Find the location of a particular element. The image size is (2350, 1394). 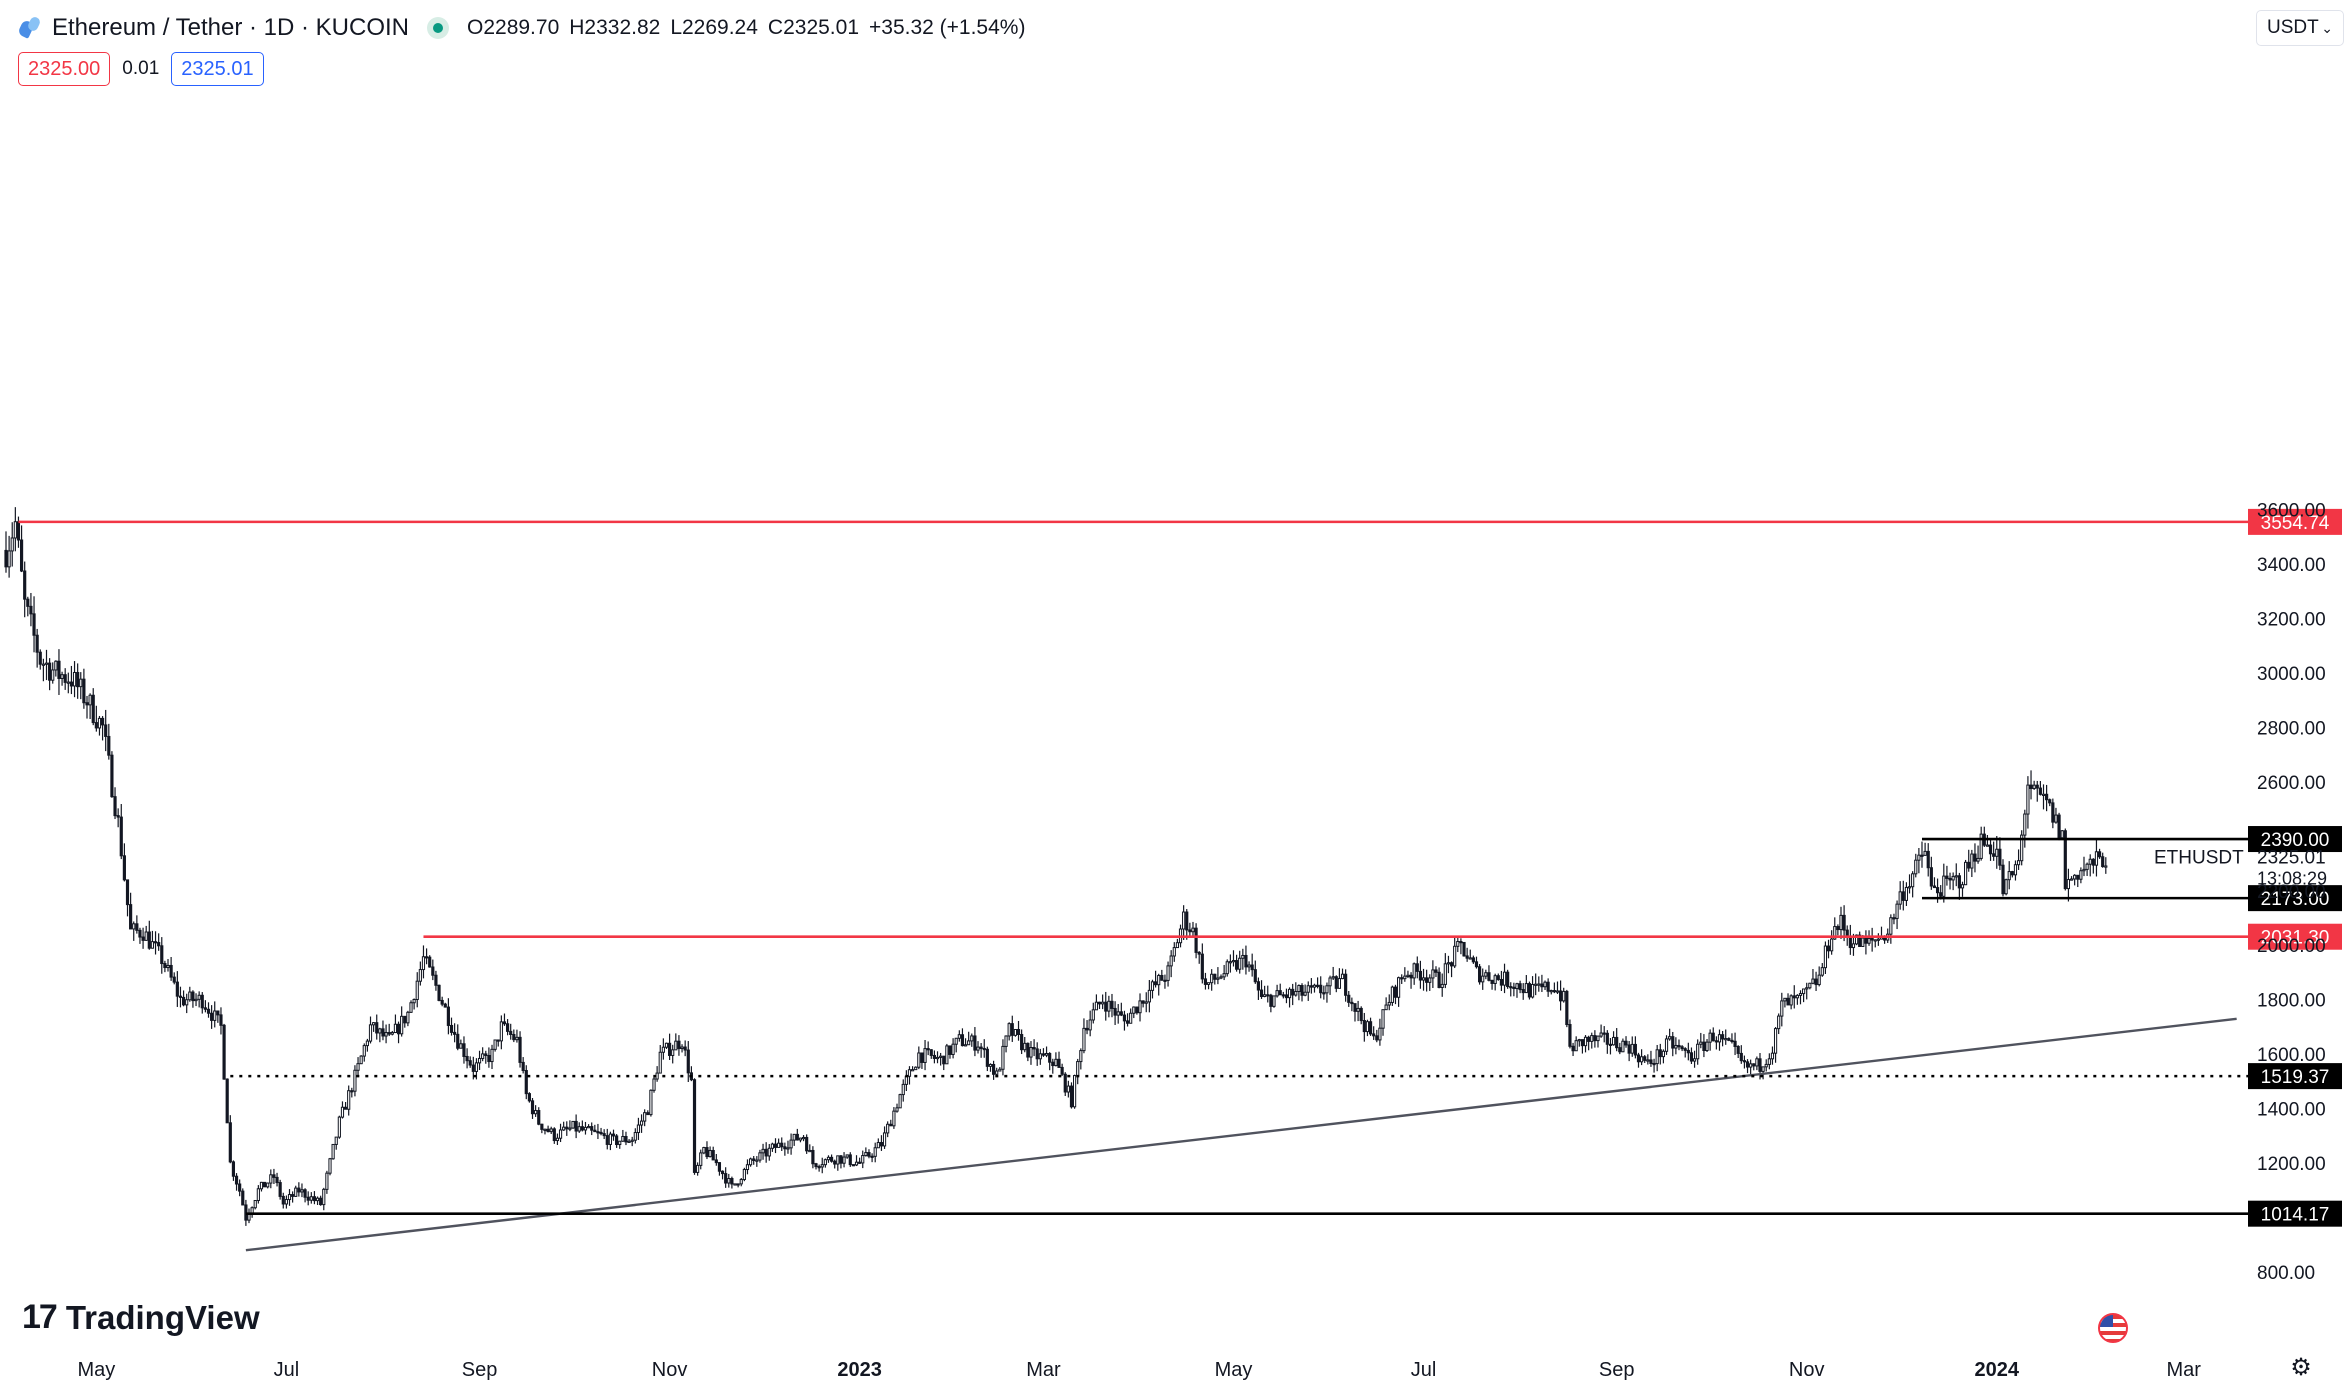

symbol-title: Ethereum / Tether · 1D · KUCOIN is located at coordinates (213, 28).